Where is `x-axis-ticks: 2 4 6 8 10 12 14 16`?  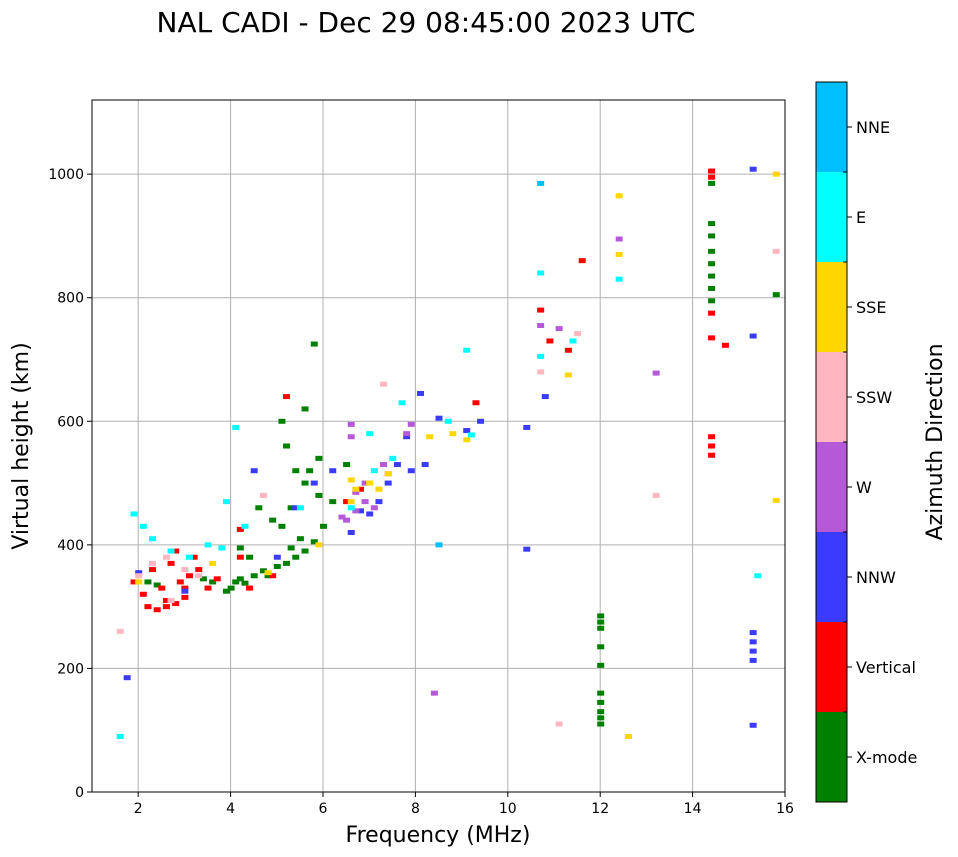 x-axis-ticks: 2 4 6 8 10 12 14 16 is located at coordinates (464, 804).